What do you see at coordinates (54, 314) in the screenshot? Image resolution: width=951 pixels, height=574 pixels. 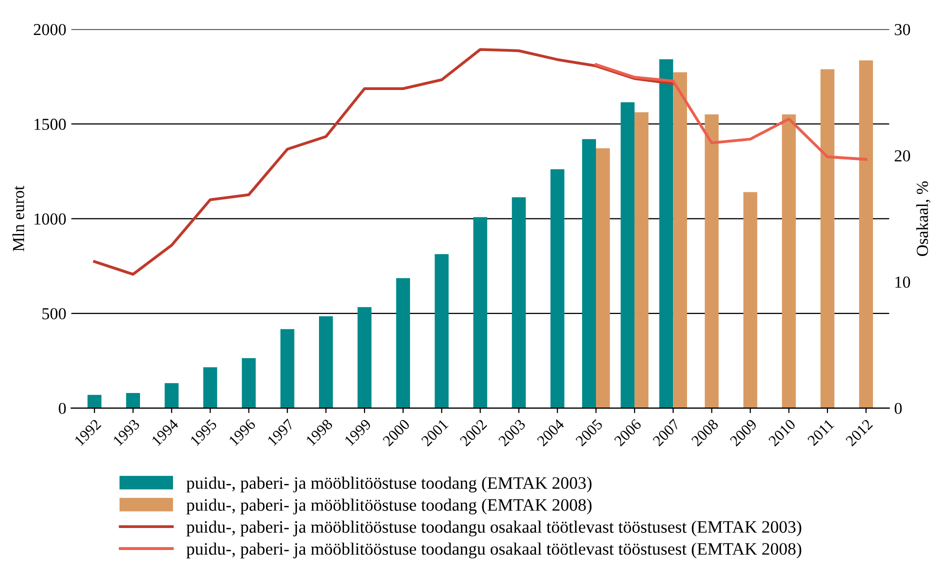 I see `y-tick-label: 500` at bounding box center [54, 314].